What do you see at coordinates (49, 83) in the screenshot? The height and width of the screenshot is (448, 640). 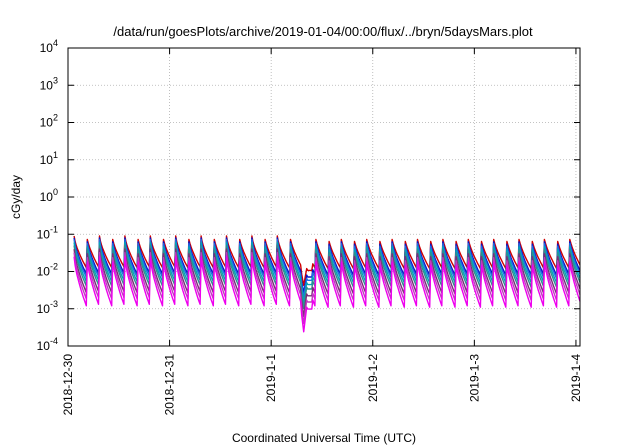 I see `y-tick-label: 10³` at bounding box center [49, 83].